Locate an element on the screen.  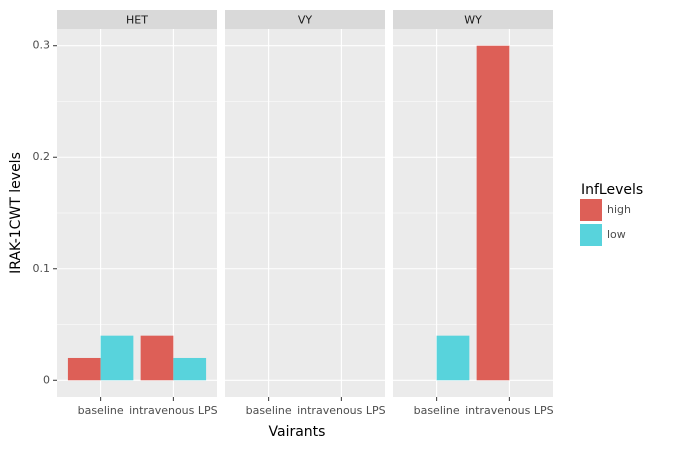
x-axis-label: Vairants is located at coordinates (297, 432).